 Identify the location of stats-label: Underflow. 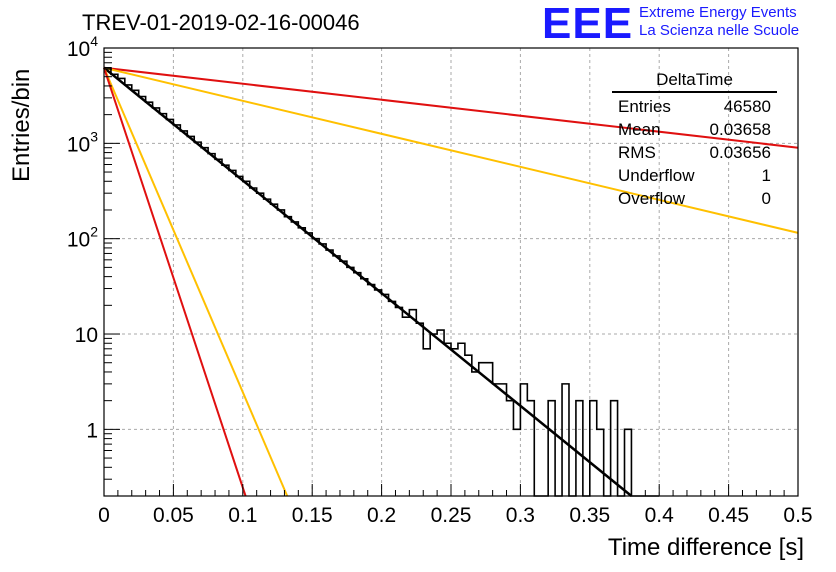
(656, 175).